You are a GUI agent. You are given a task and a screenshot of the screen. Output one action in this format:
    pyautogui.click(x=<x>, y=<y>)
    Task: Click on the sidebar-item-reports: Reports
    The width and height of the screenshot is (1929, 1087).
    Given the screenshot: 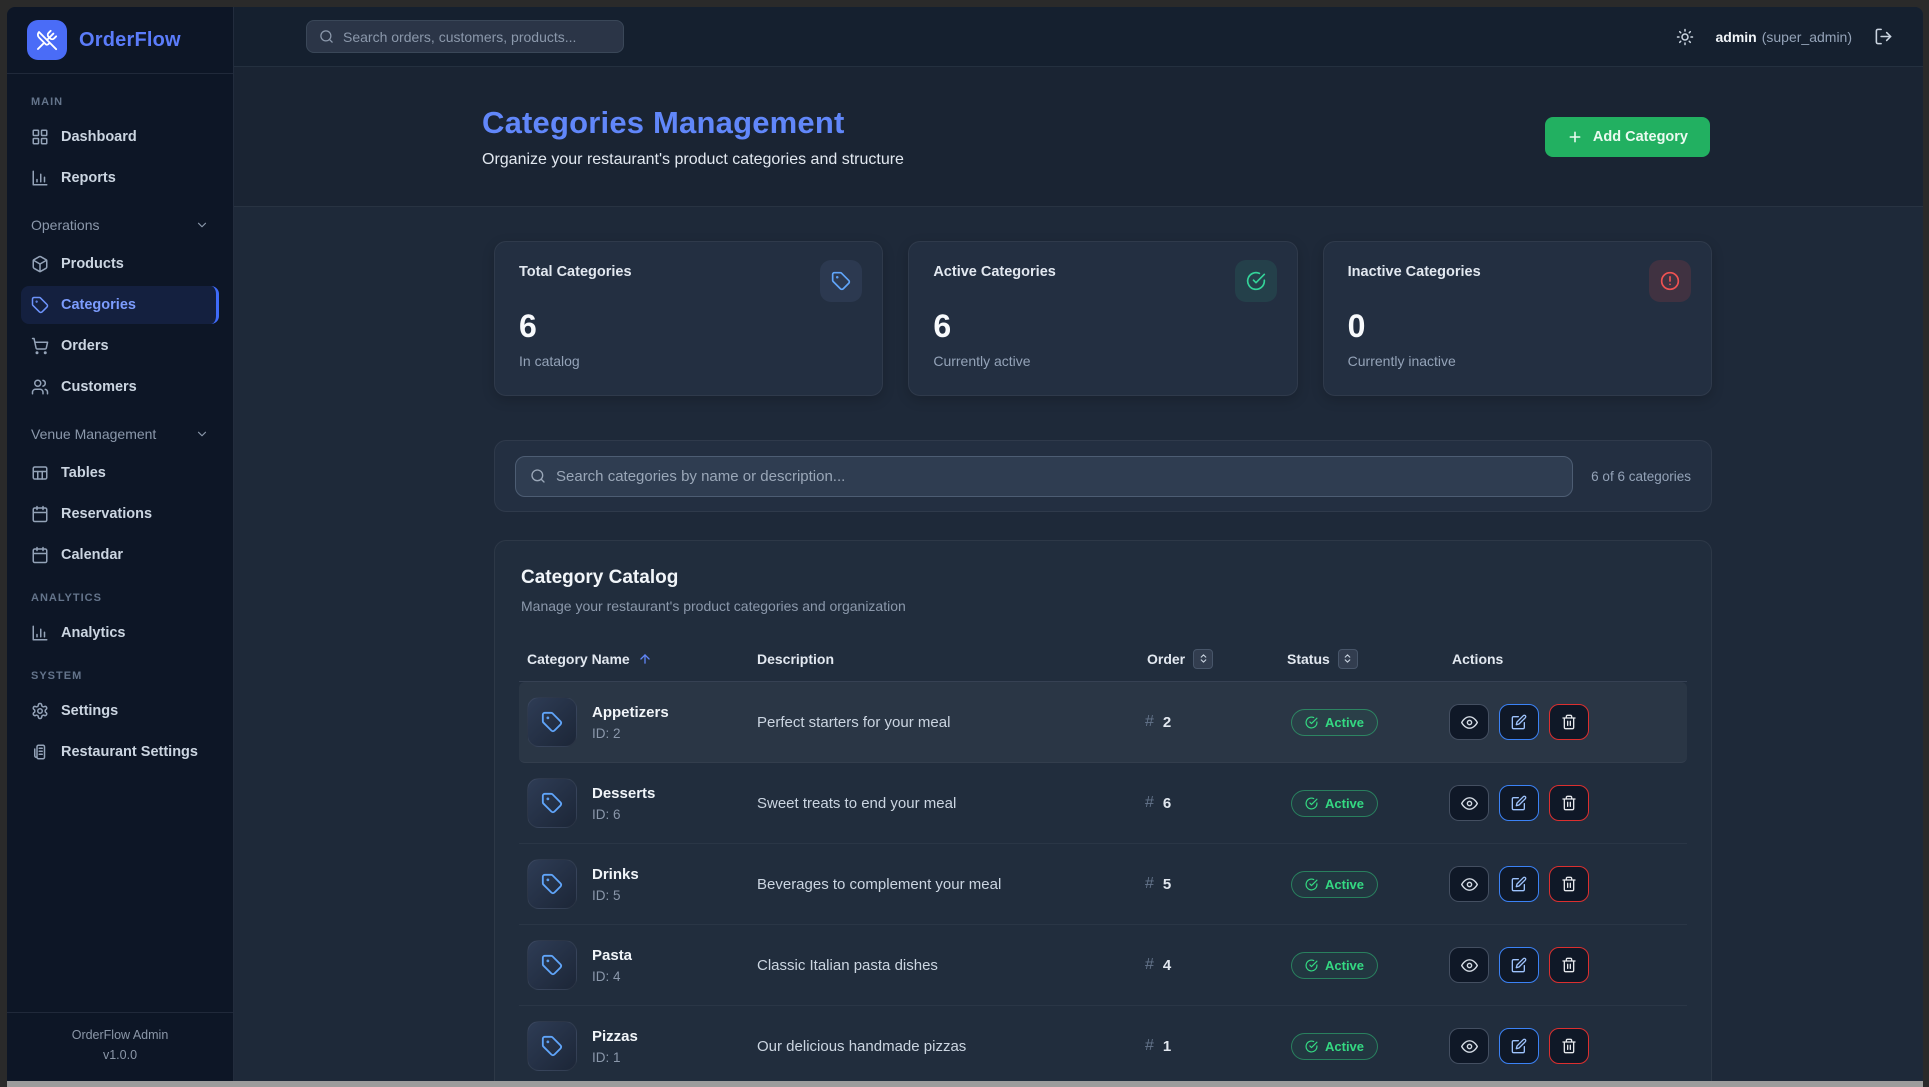 What is the action you would take?
    pyautogui.click(x=120, y=178)
    